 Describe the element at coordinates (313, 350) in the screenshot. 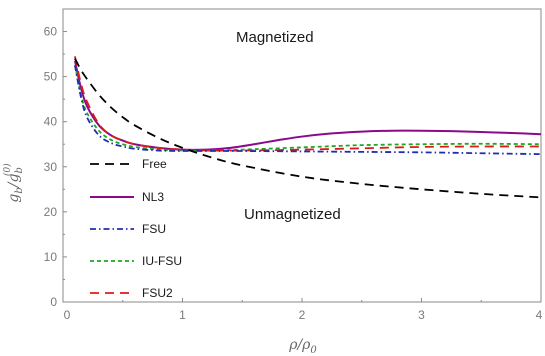

I see `x-axis-label-sub: 0` at that location.